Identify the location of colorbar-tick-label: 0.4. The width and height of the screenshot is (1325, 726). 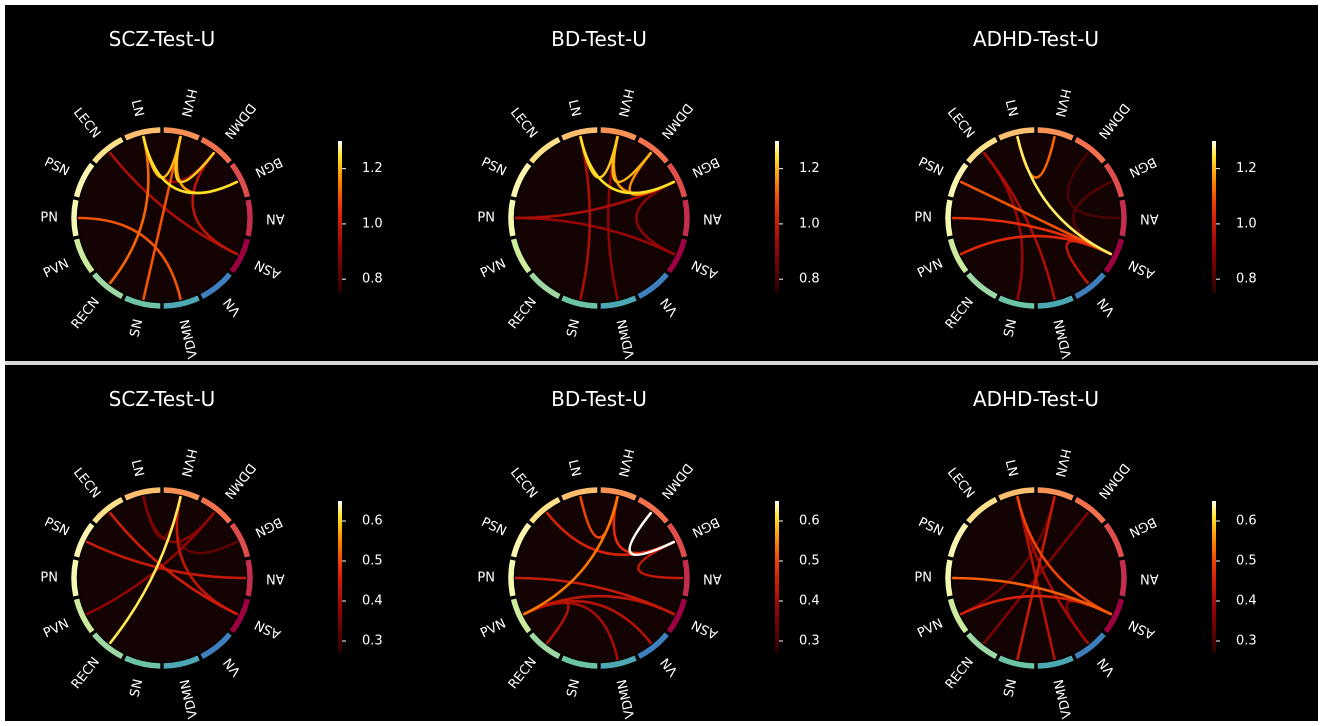
(809, 601).